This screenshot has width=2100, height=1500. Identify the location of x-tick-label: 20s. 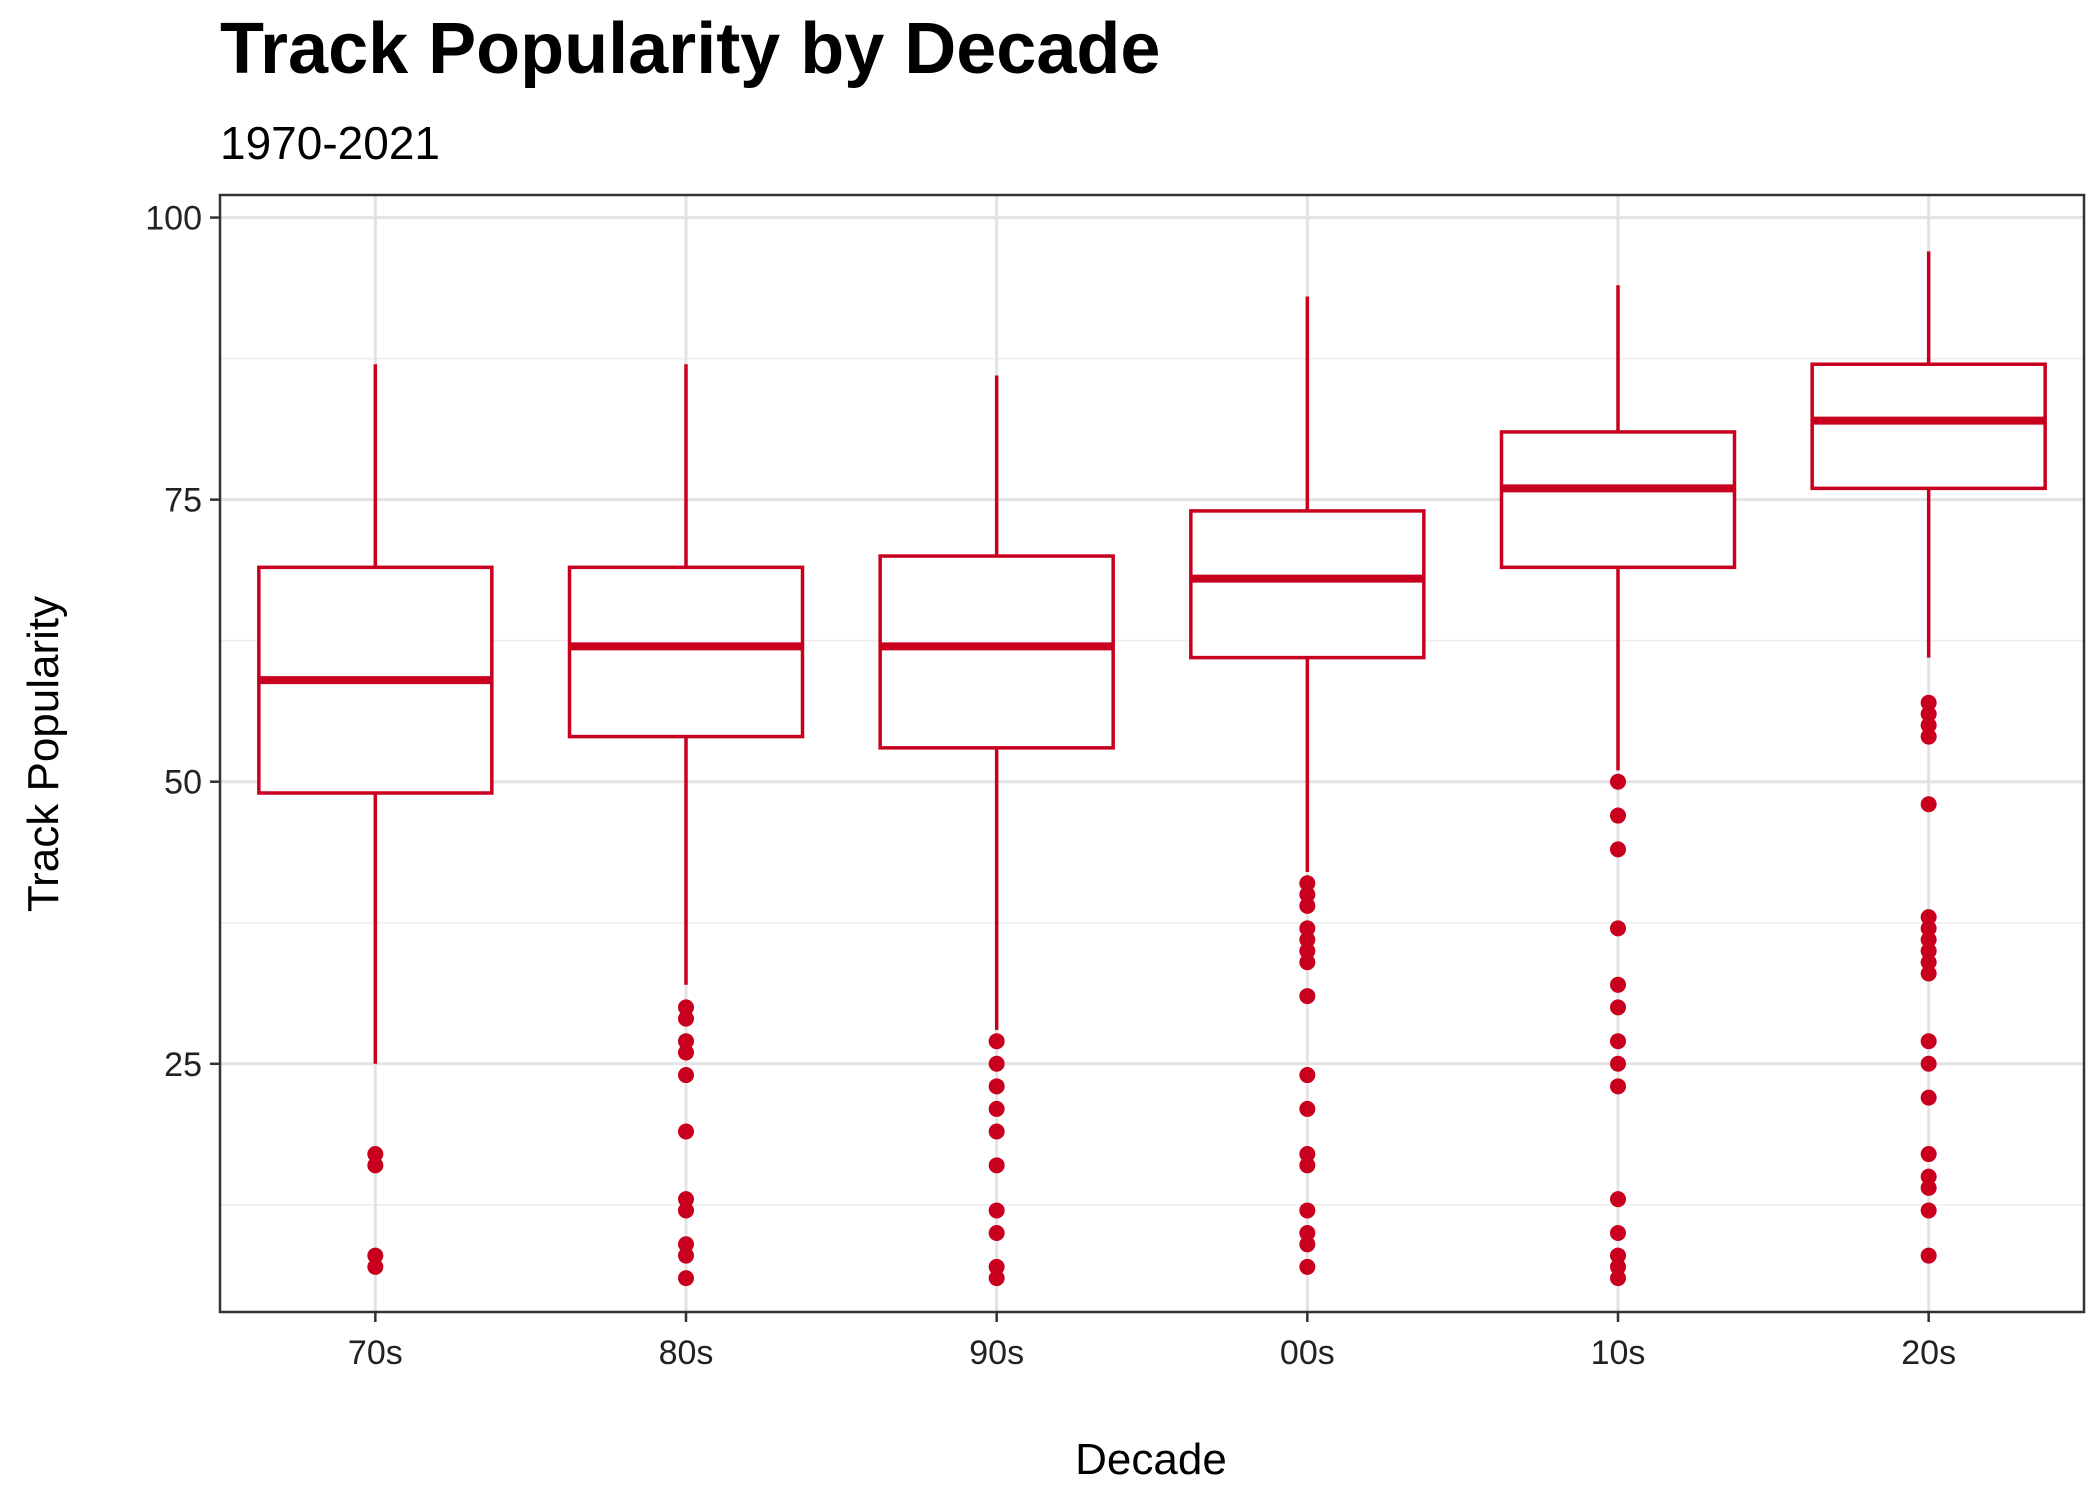
(1928, 1353).